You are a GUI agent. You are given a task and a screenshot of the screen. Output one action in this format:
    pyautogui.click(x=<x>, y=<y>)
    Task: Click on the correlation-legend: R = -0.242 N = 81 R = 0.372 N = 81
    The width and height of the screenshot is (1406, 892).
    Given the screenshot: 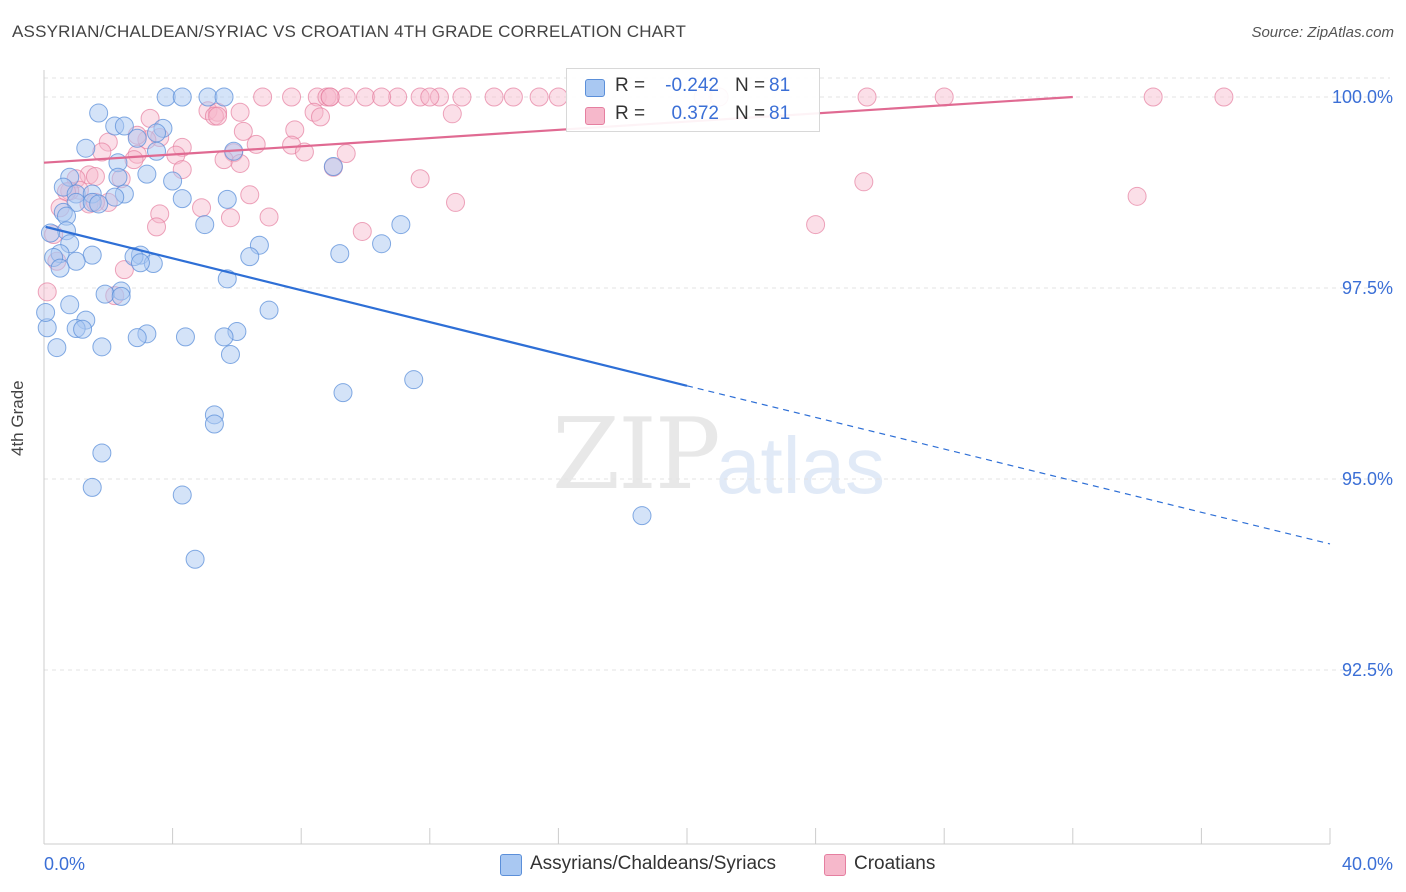 What is the action you would take?
    pyautogui.click(x=693, y=100)
    